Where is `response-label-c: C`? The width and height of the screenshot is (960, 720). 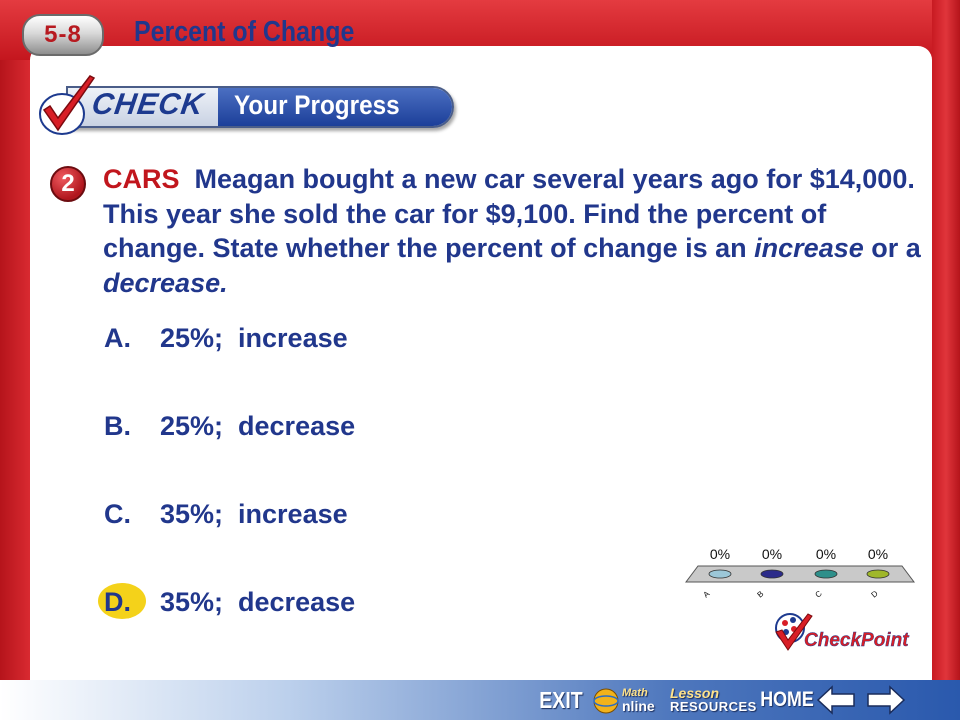
response-label-c: C is located at coordinates (819, 594).